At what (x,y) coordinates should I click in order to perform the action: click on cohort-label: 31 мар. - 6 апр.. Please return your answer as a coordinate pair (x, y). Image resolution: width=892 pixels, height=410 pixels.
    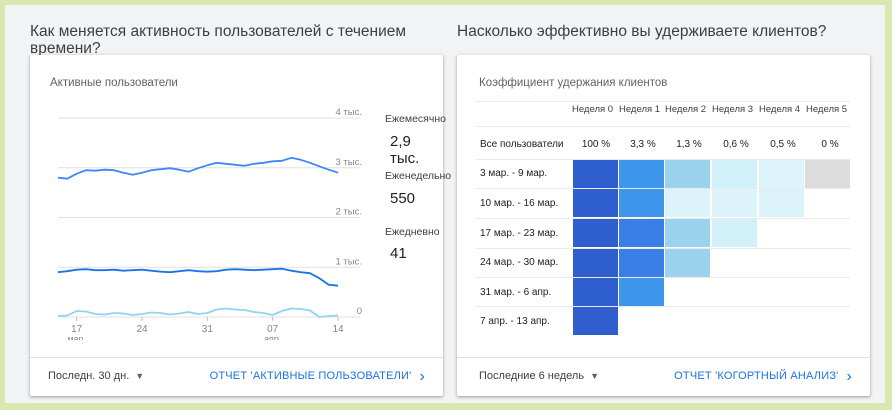
    Looking at the image, I should click on (516, 292).